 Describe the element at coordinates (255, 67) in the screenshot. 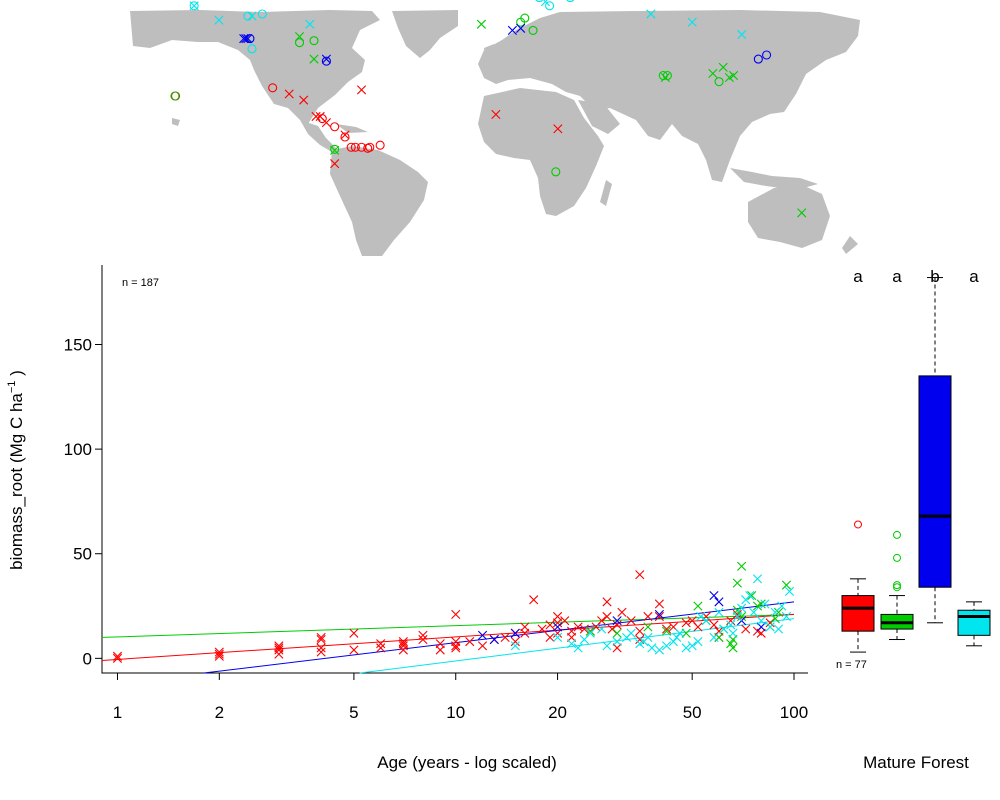

I see `land-north-america` at that location.